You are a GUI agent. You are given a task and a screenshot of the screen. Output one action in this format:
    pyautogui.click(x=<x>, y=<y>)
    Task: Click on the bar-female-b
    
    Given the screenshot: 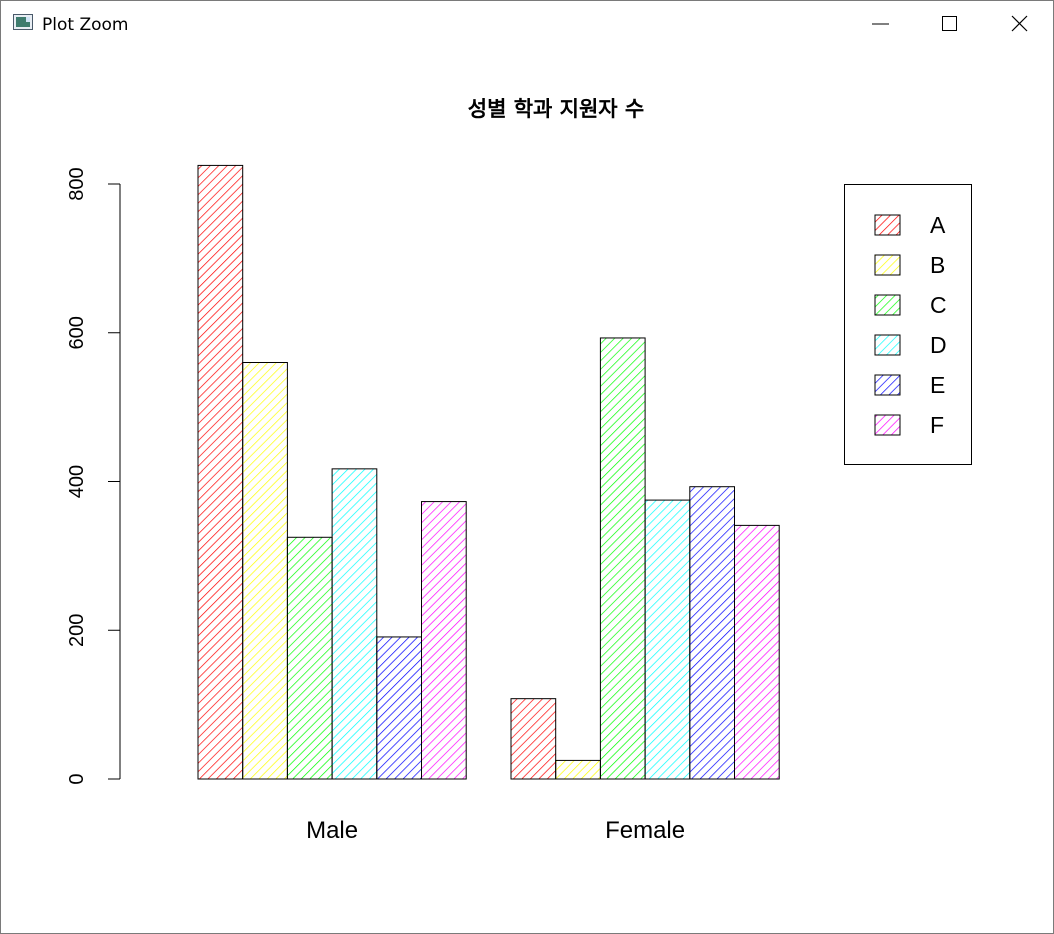 What is the action you would take?
    pyautogui.click(x=578, y=769)
    